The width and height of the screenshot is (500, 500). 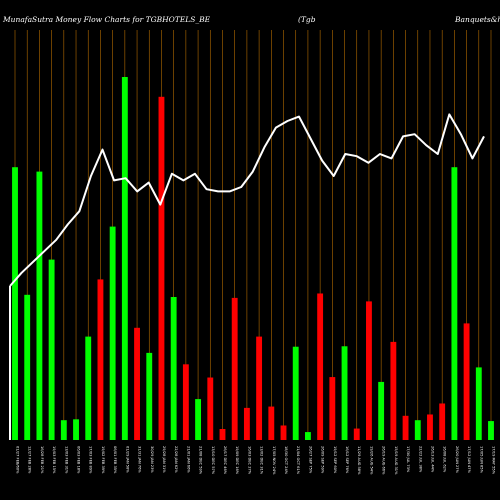 What do you see at coordinates (152, 459) in the screenshot?
I see `x-tick-label: 30/29 JAN 23%` at bounding box center [152, 459].